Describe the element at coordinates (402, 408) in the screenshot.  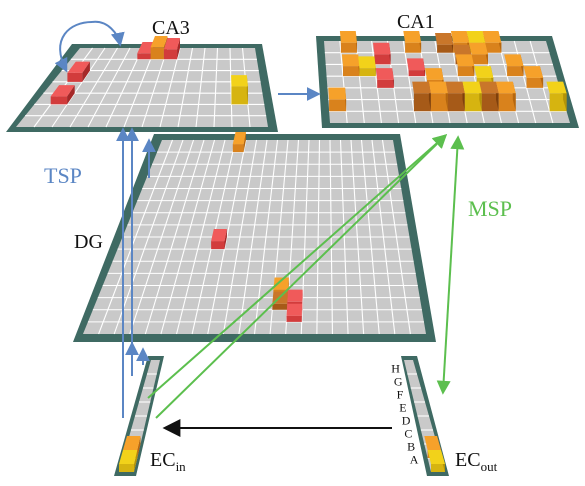
I see `ec-letter-label: E` at that location.